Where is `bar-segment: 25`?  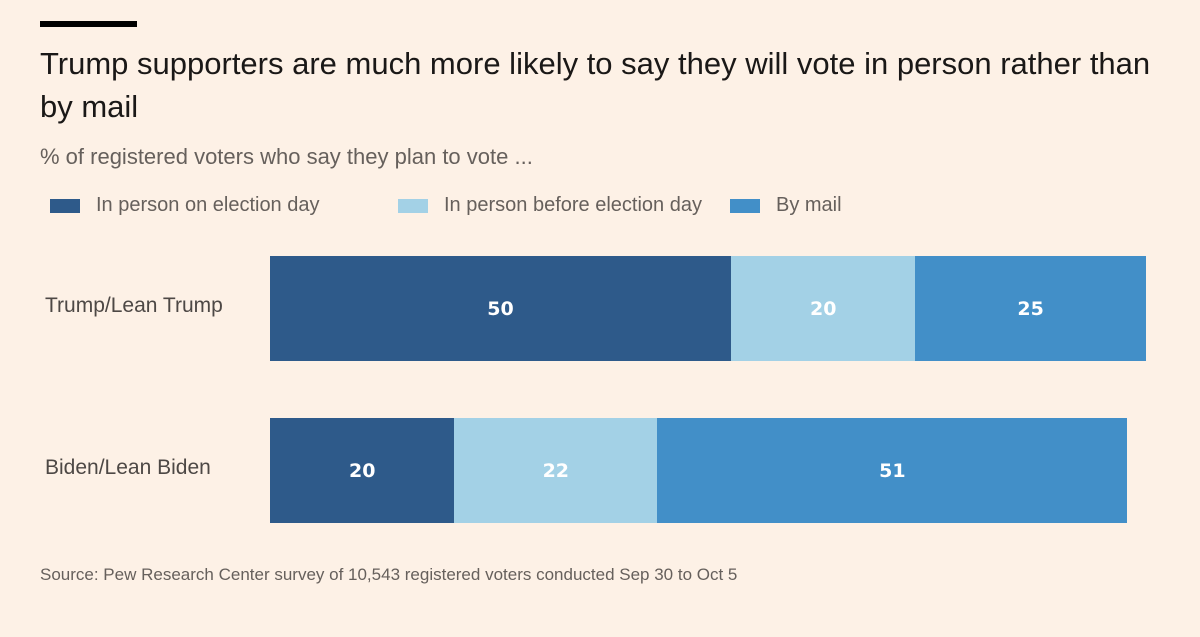
bar-segment: 25 is located at coordinates (1030, 308).